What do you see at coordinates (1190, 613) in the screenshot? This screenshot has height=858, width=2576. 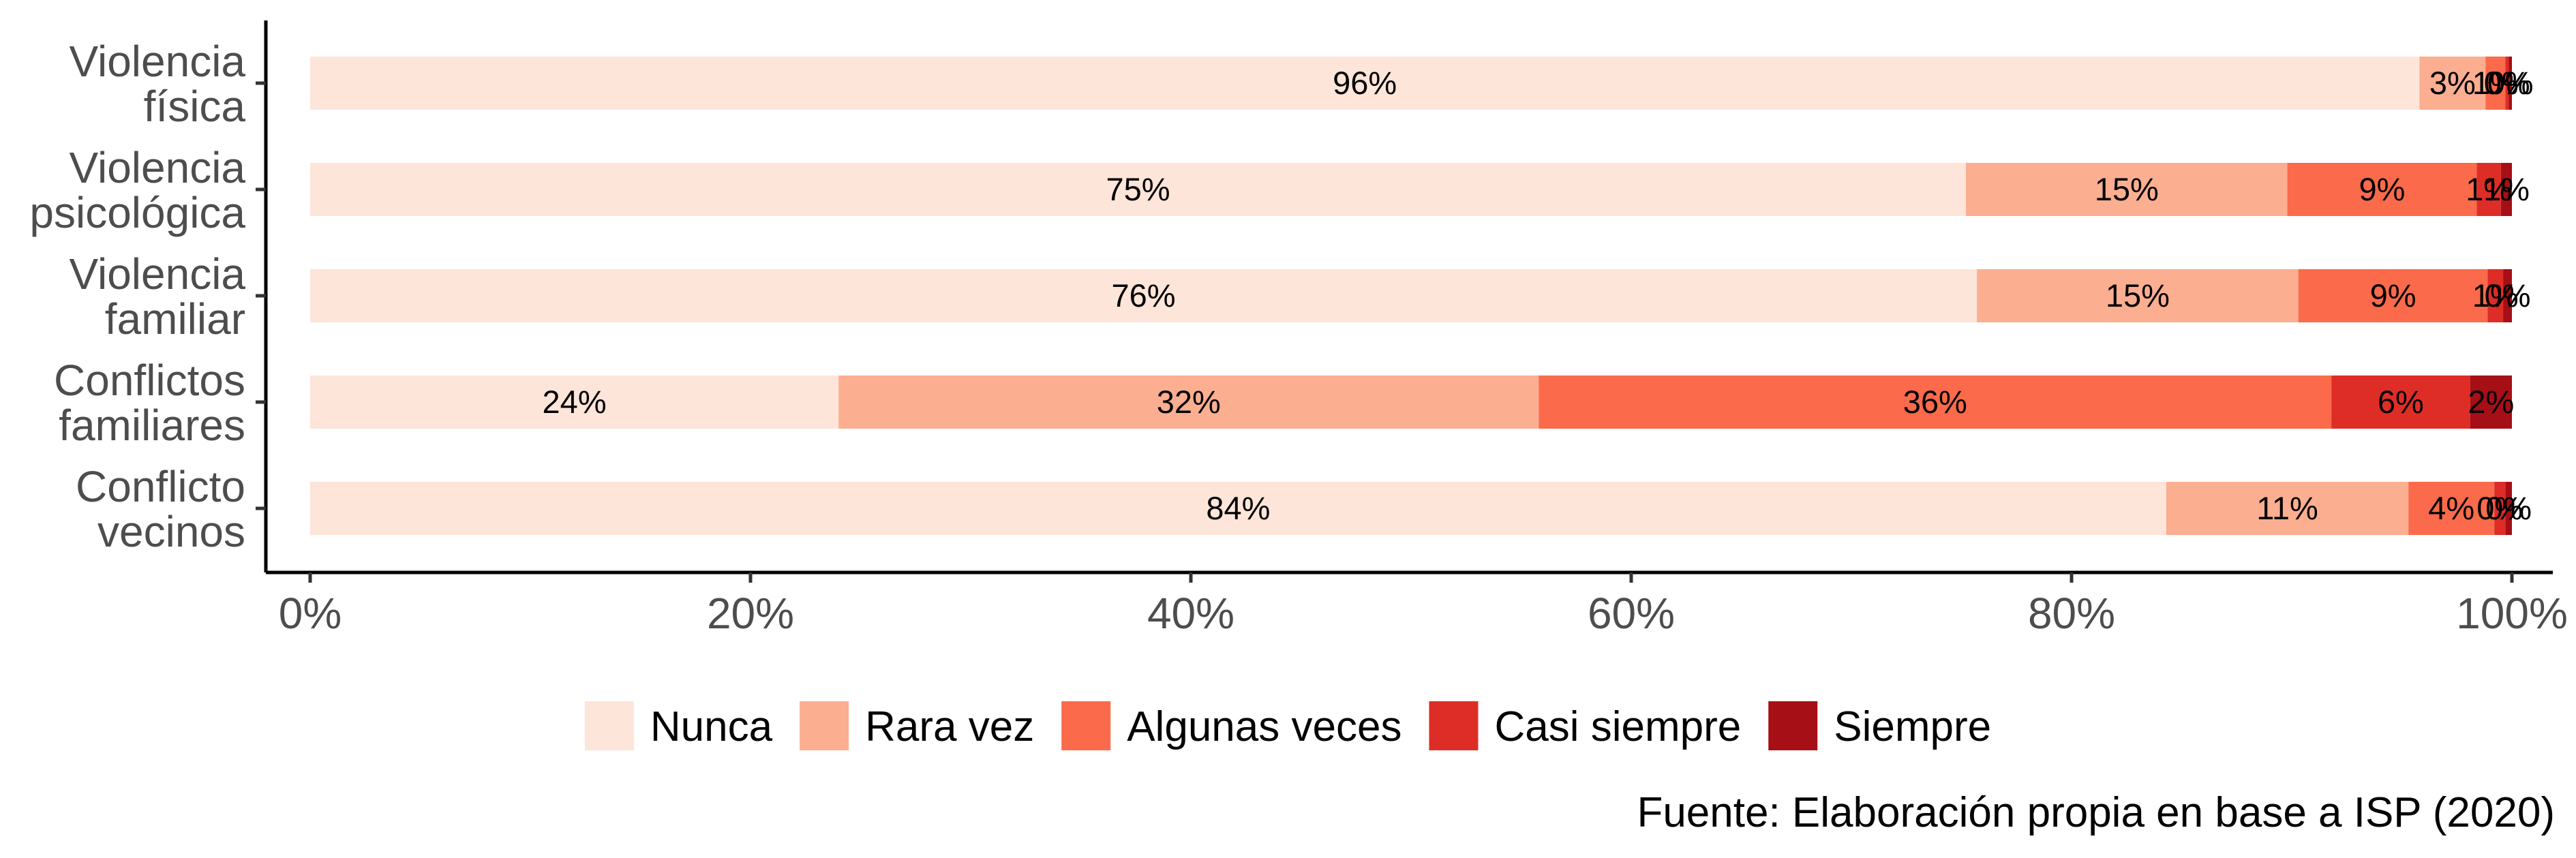 I see `x-tick-label: 40%` at bounding box center [1190, 613].